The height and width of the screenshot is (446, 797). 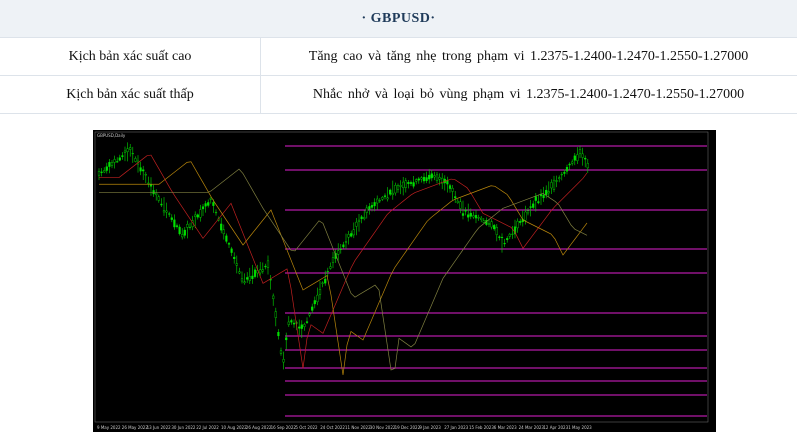 I want to click on x-tick-label: 30 Nov 2022, so click(x=383, y=427).